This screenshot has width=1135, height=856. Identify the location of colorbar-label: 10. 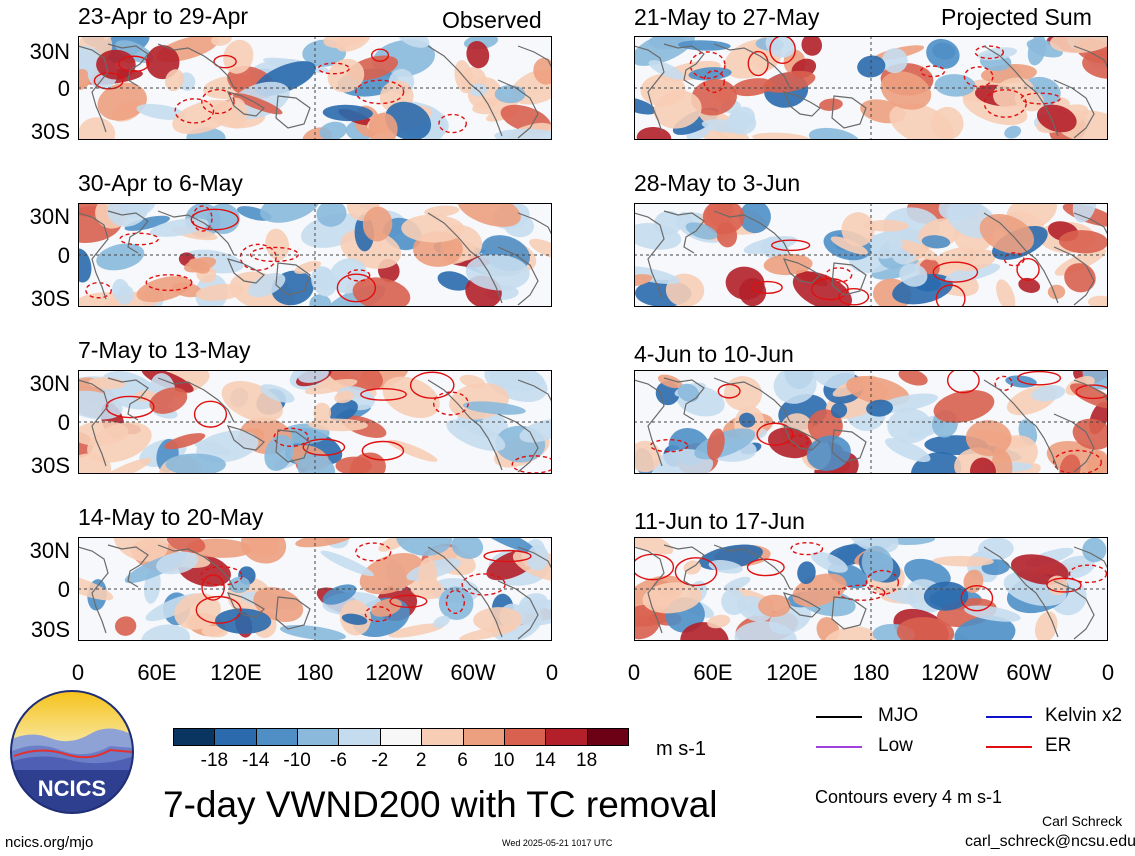
(504, 760).